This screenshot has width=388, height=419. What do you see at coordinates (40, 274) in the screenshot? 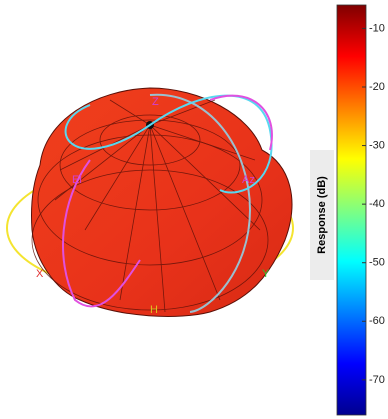
I see `axis-label: X` at bounding box center [40, 274].